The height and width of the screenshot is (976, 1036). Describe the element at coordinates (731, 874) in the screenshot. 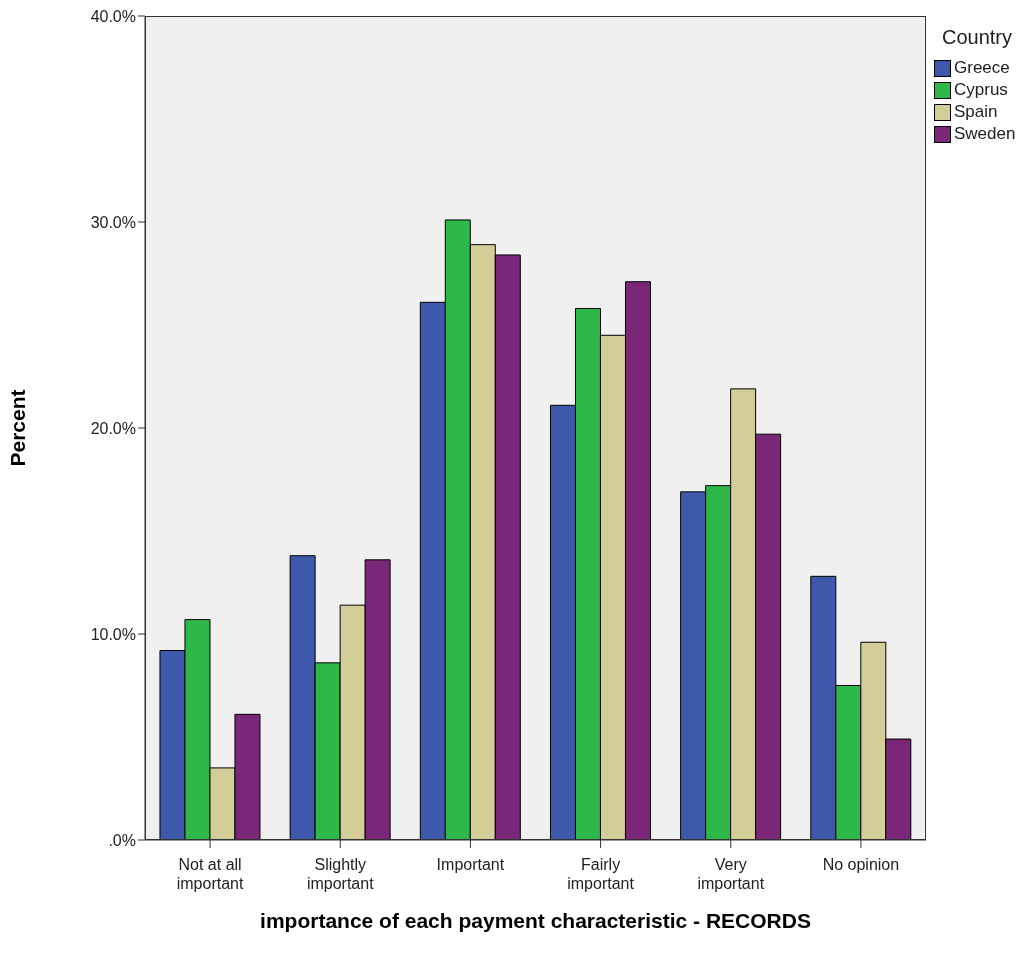

I see `x-tick-label: Very important` at that location.